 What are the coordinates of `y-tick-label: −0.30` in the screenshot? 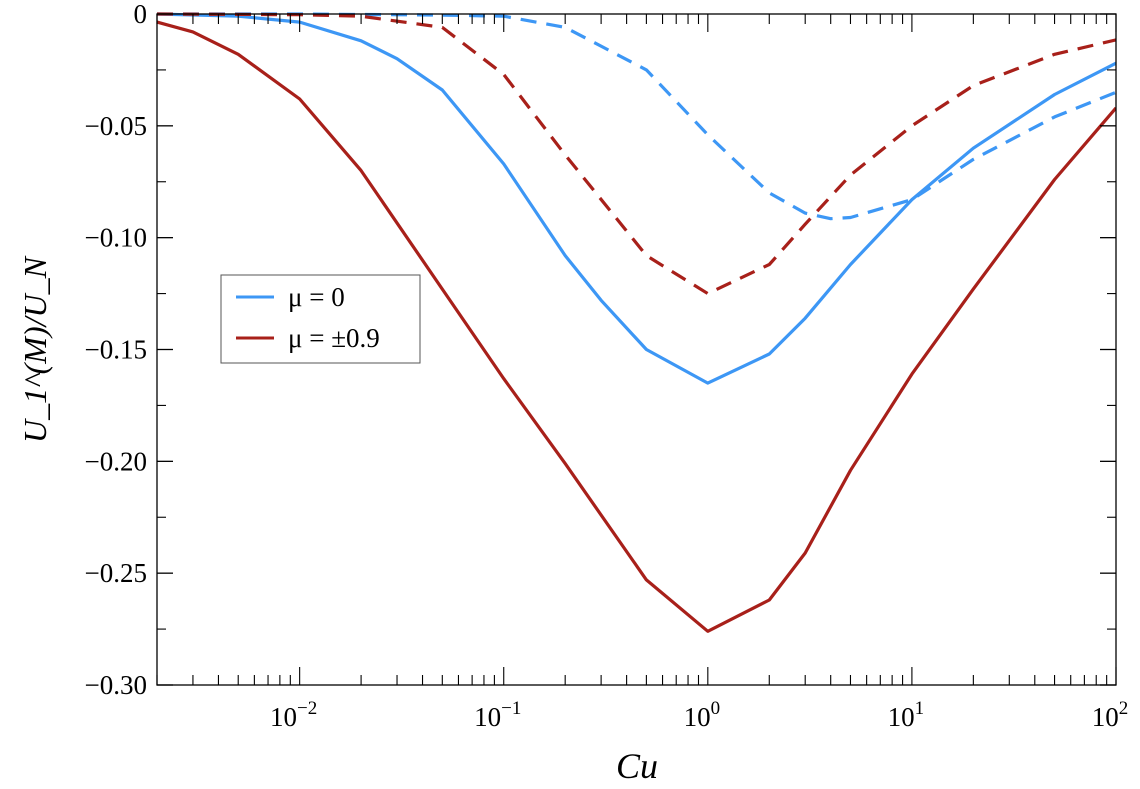 It's located at (116, 685).